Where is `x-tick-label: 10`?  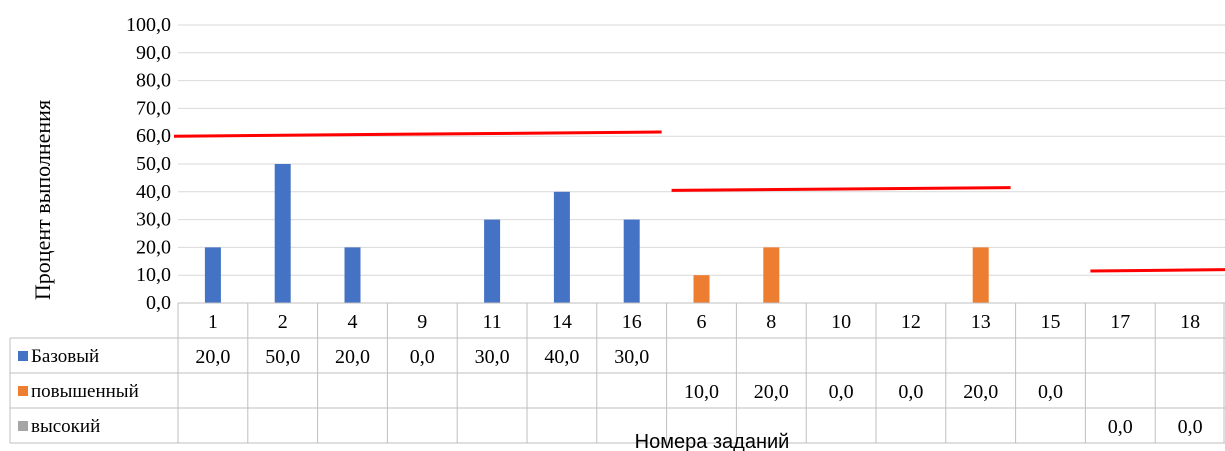 x-tick-label: 10 is located at coordinates (841, 322).